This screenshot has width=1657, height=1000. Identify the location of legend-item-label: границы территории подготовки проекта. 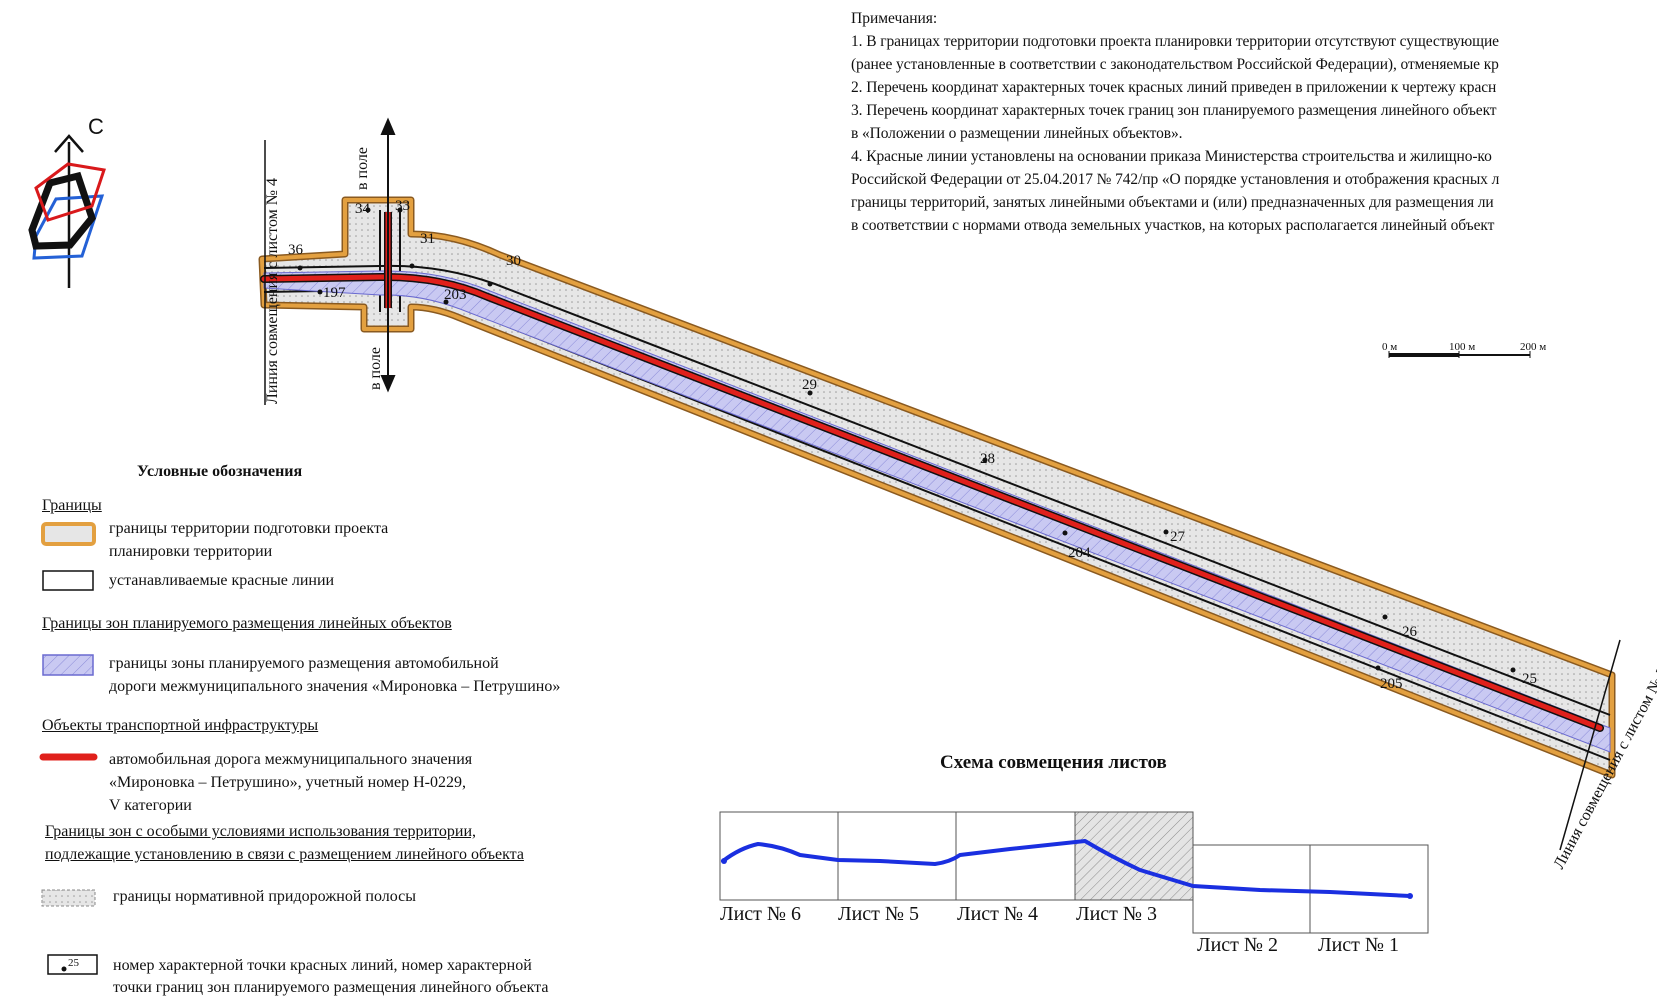
(249, 528).